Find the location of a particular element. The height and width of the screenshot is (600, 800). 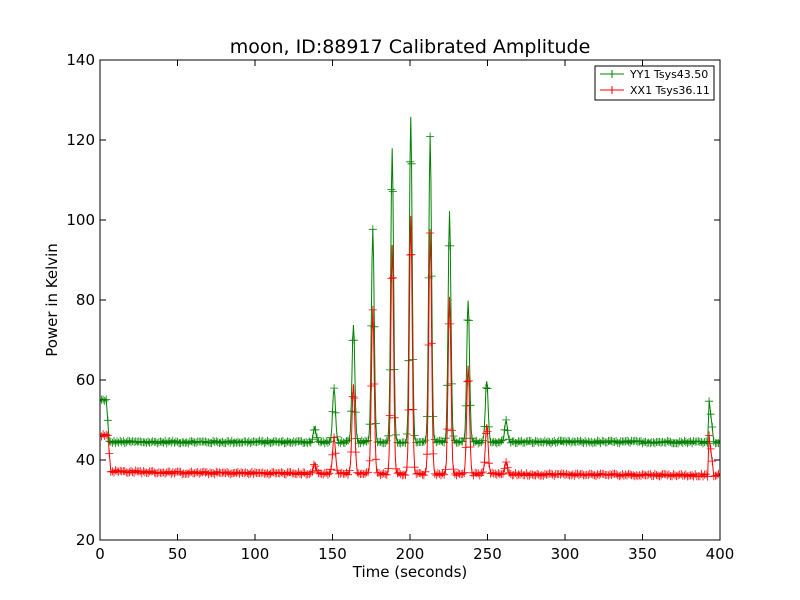

chart-title: moon, ID:88917 Calibrated Amplitude is located at coordinates (410, 47).